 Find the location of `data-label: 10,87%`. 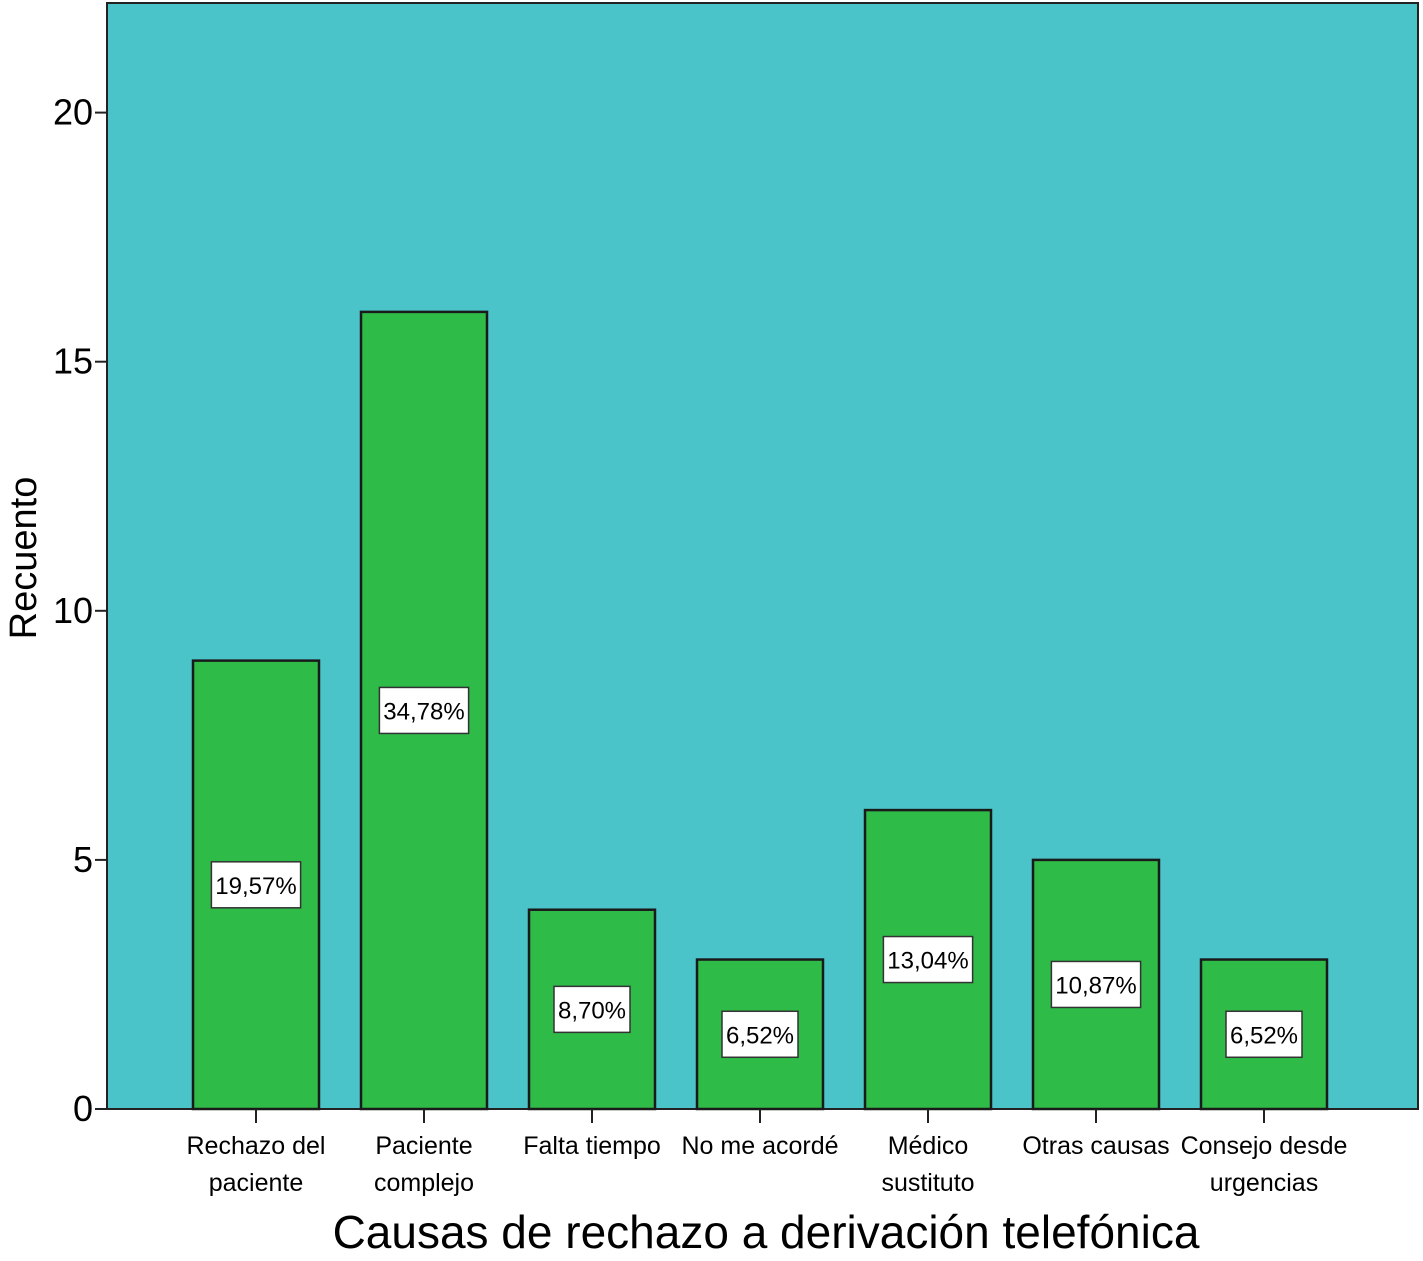

data-label: 10,87% is located at coordinates (1095, 985).